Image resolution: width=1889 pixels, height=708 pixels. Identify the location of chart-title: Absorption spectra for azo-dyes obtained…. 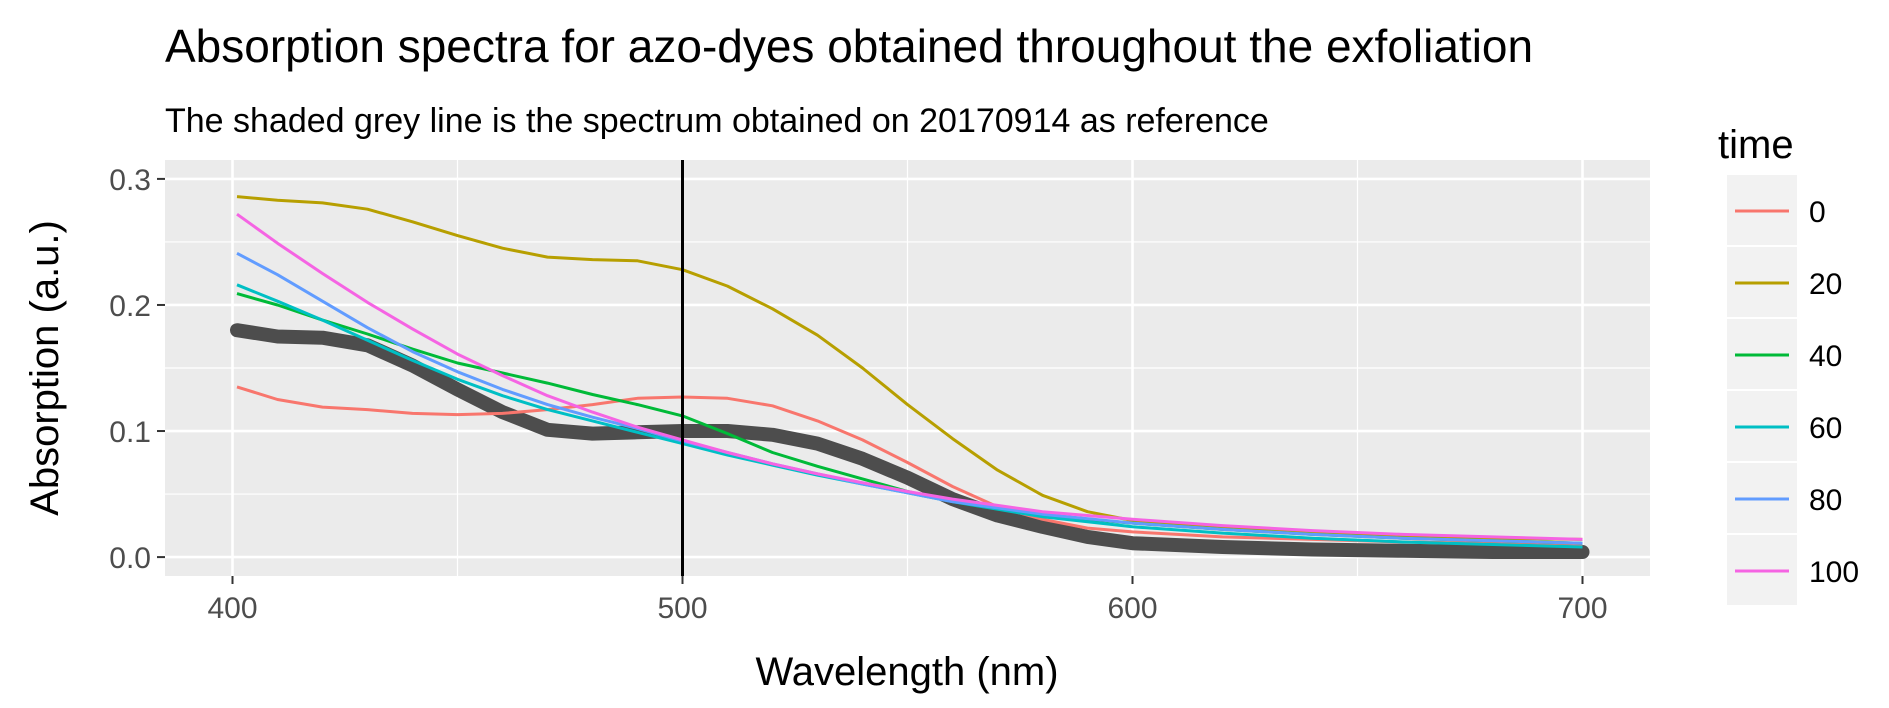
(849, 46).